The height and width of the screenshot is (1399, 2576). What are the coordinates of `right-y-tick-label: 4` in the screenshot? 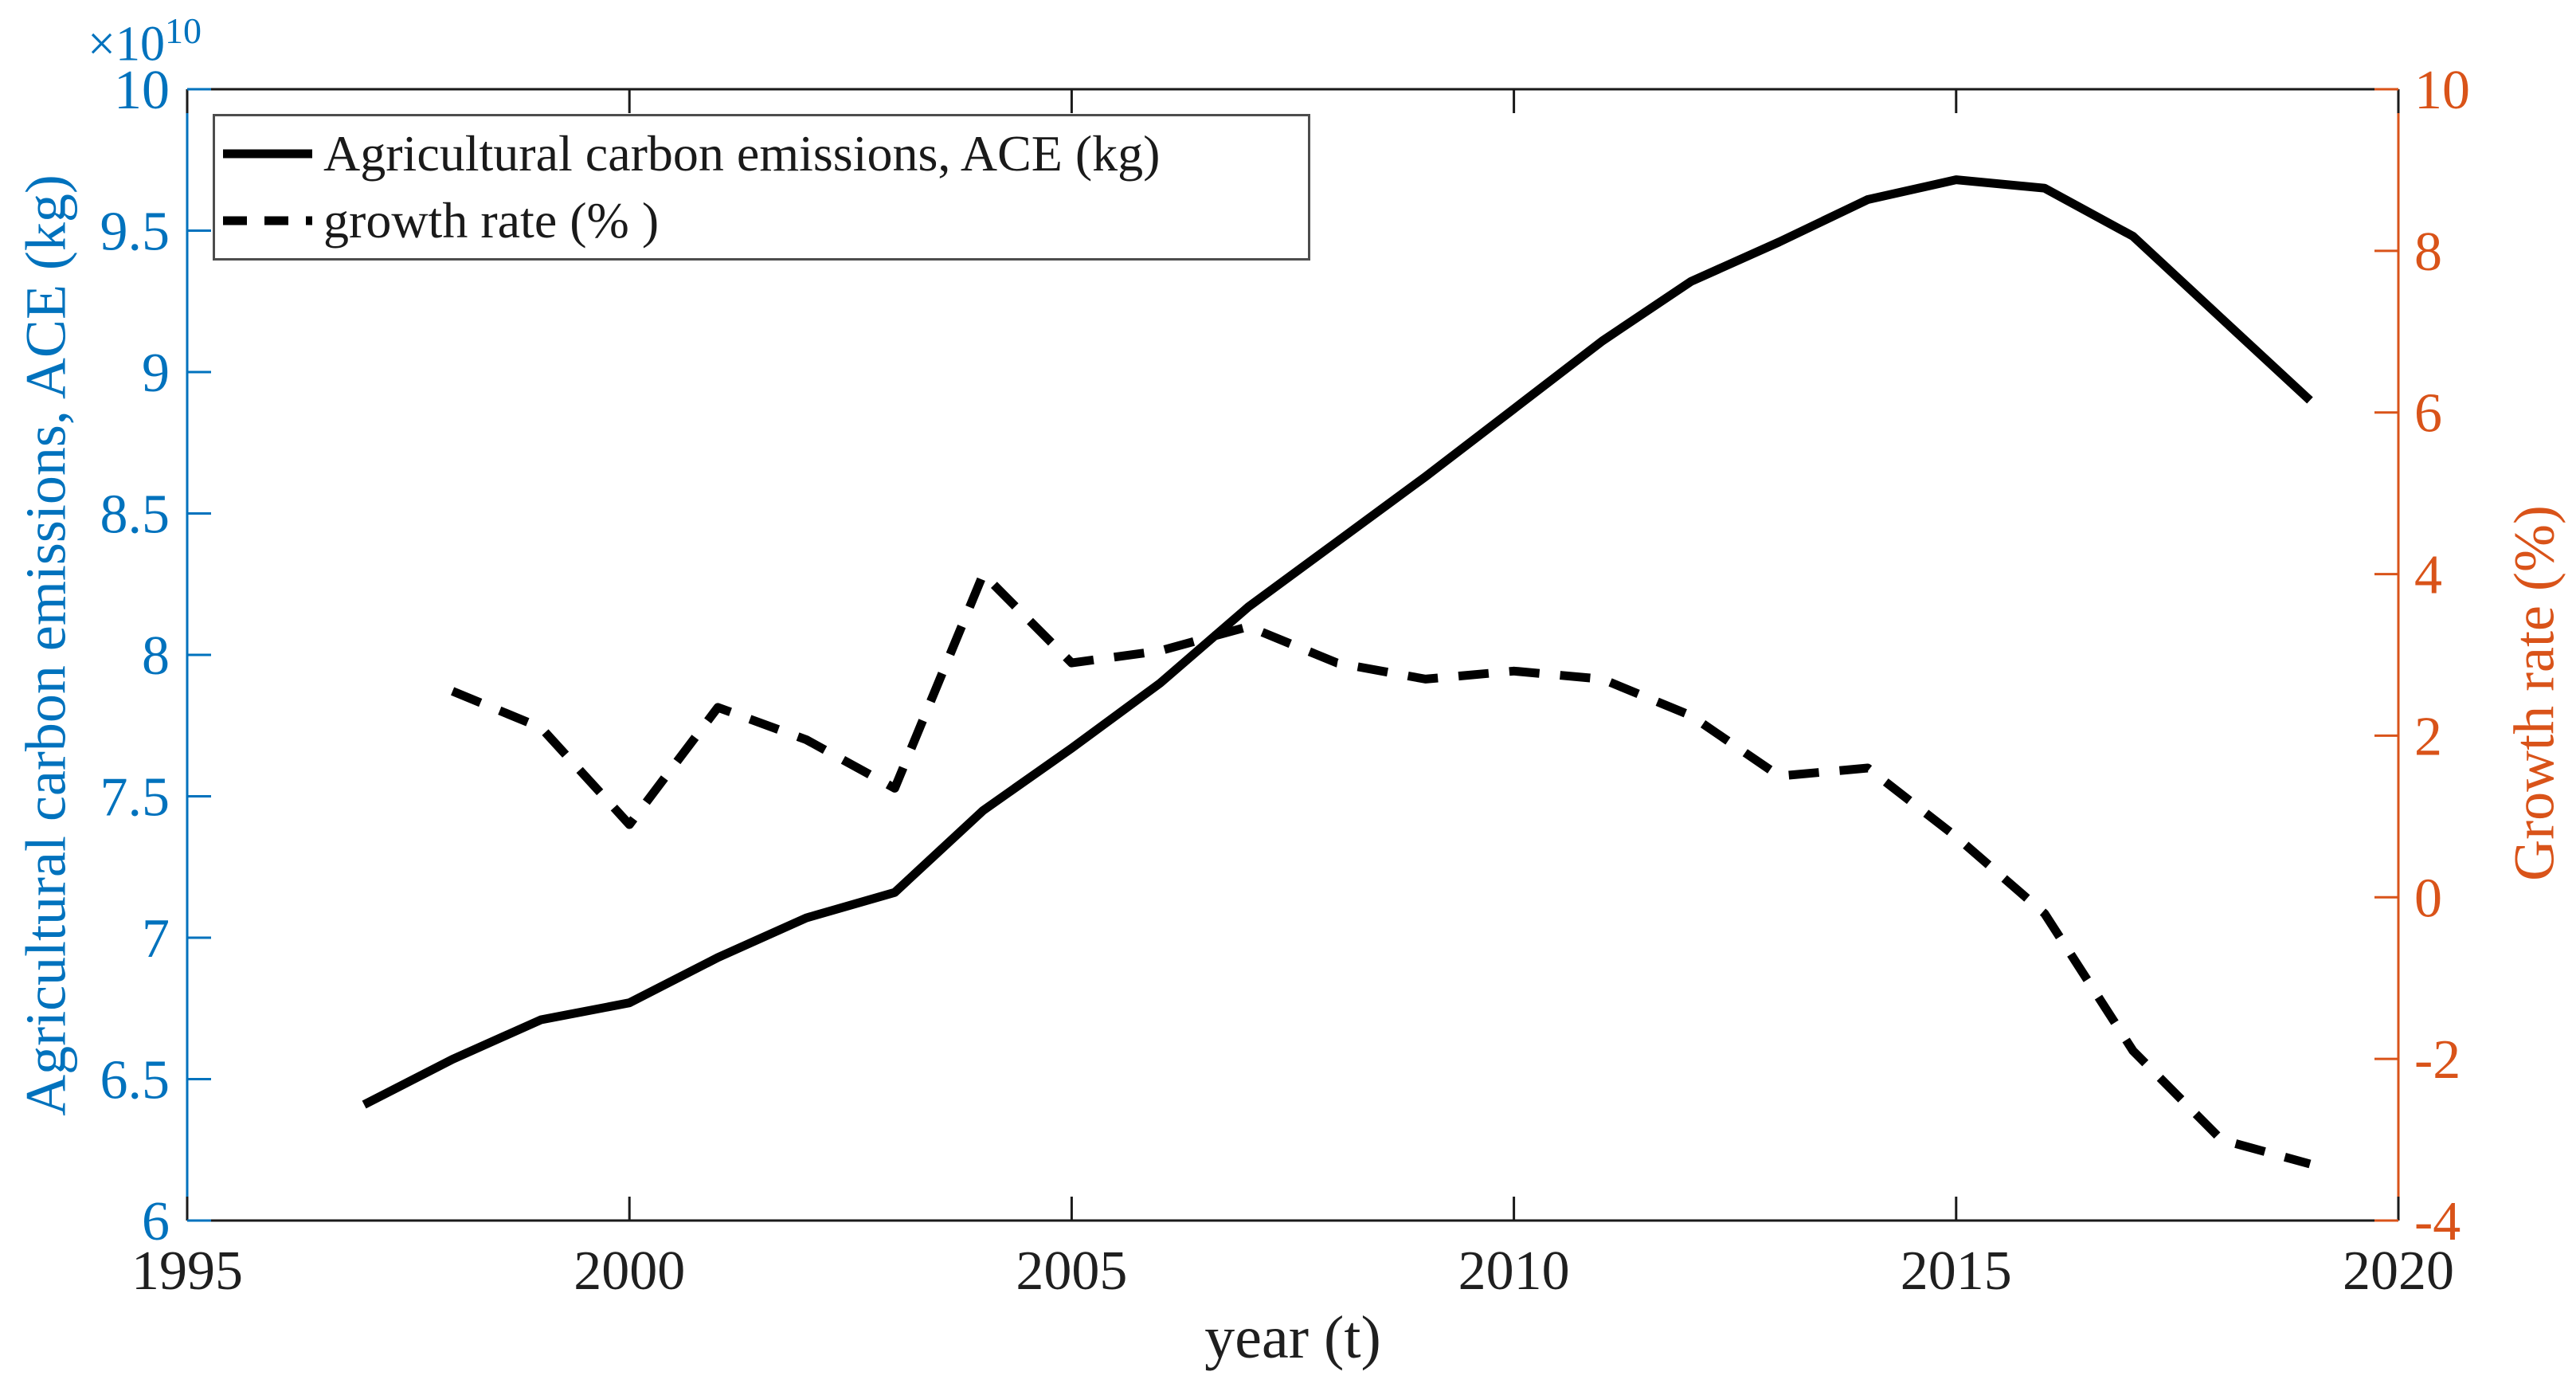 It's located at (2428, 576).